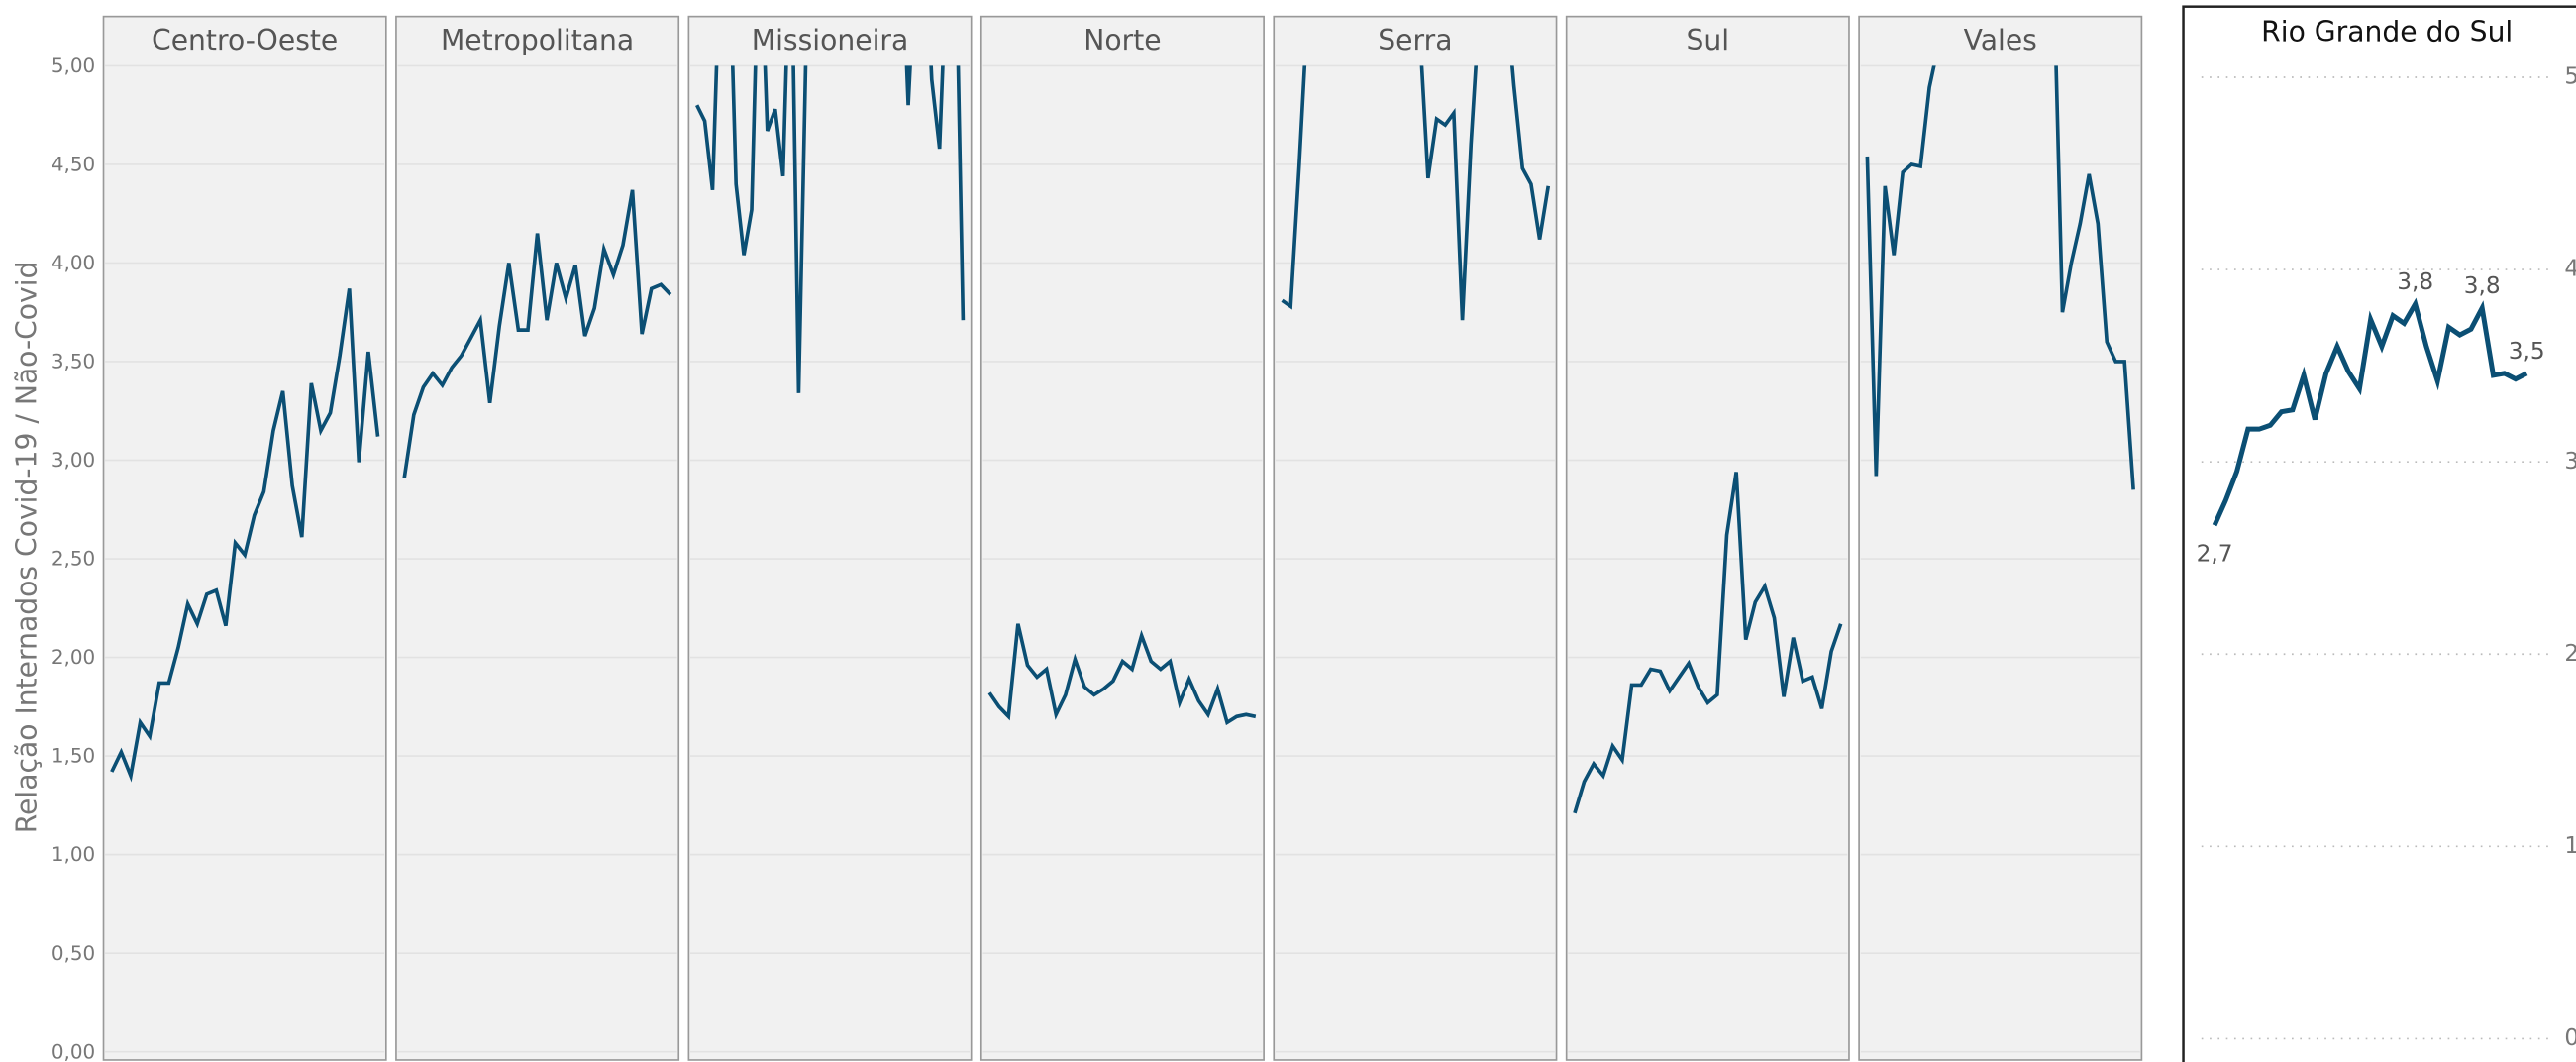 The image size is (2576, 1062). I want to click on y-tick-label: 0, so click(2570, 1038).